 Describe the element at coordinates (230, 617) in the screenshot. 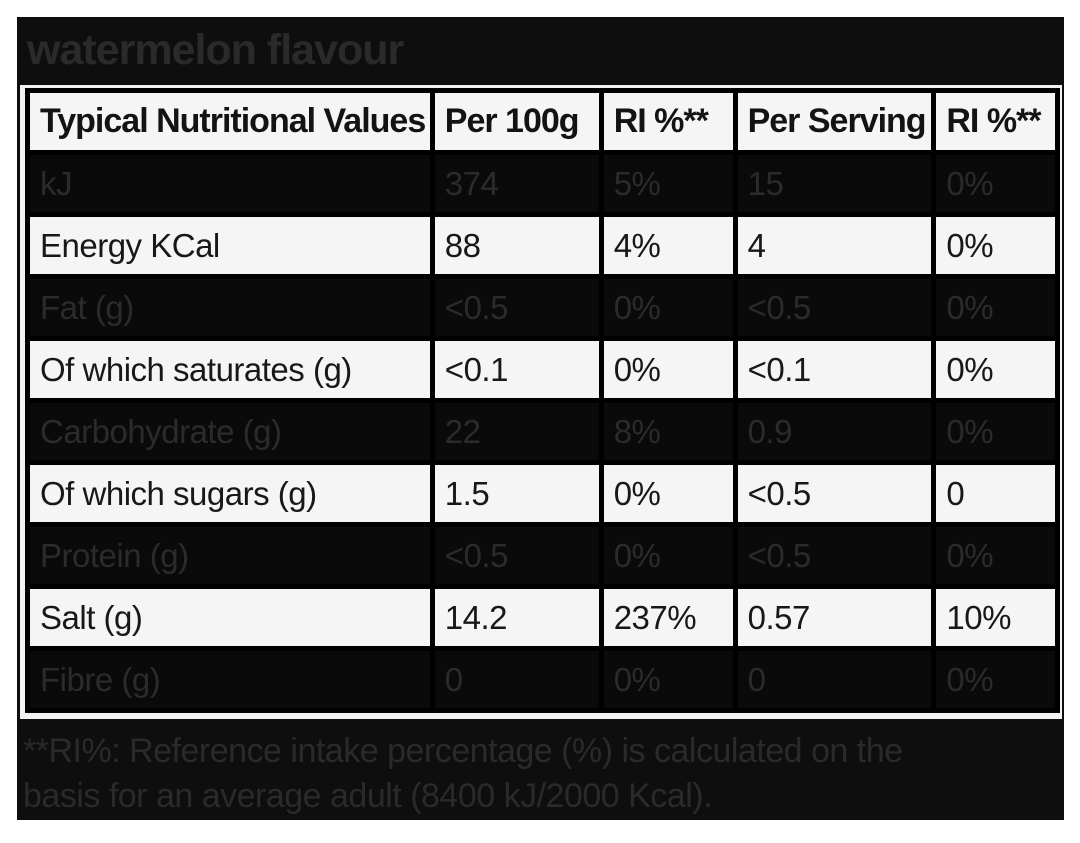

I see `nutrient-label-cell: Salt (g)` at that location.